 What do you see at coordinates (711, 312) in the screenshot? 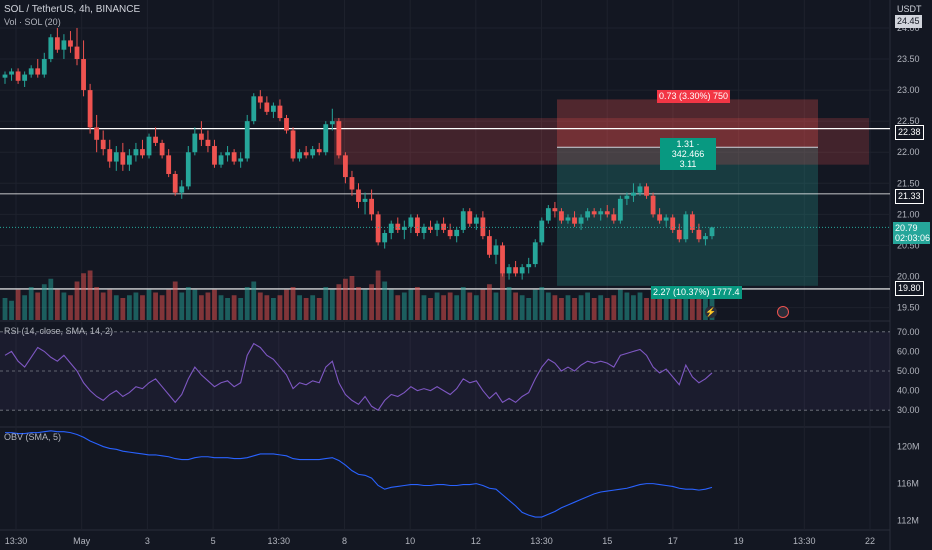
I see `flash-icon: ⚡` at bounding box center [711, 312].